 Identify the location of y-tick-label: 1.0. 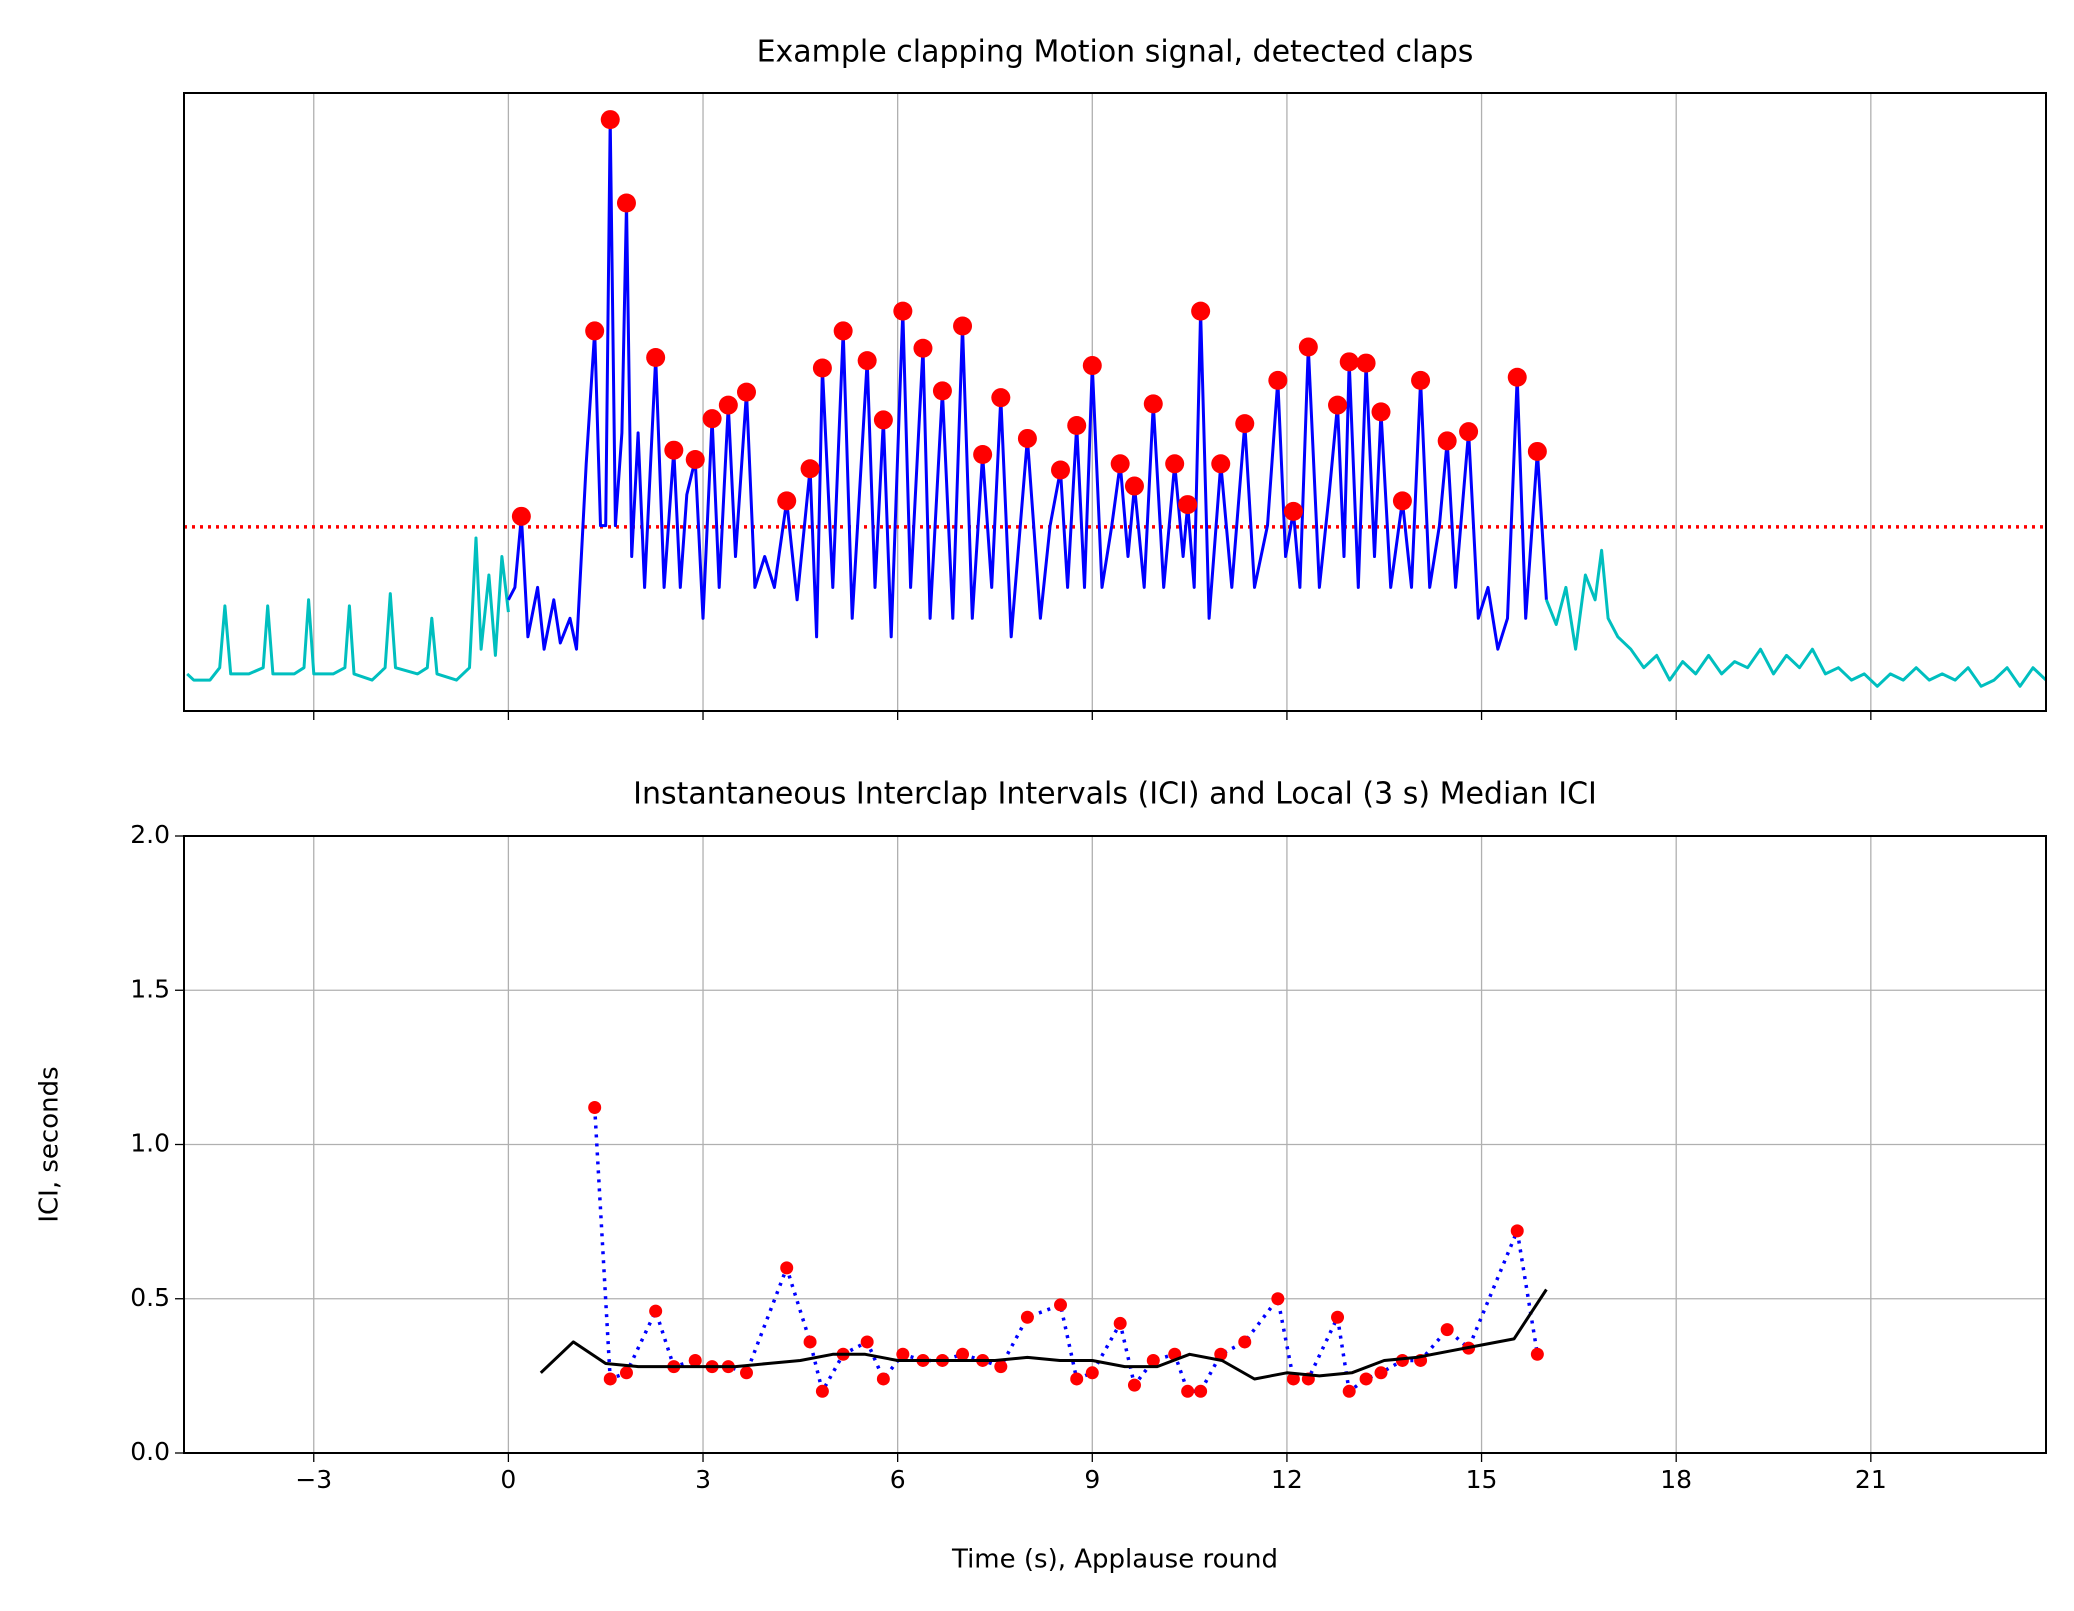
(150, 1143).